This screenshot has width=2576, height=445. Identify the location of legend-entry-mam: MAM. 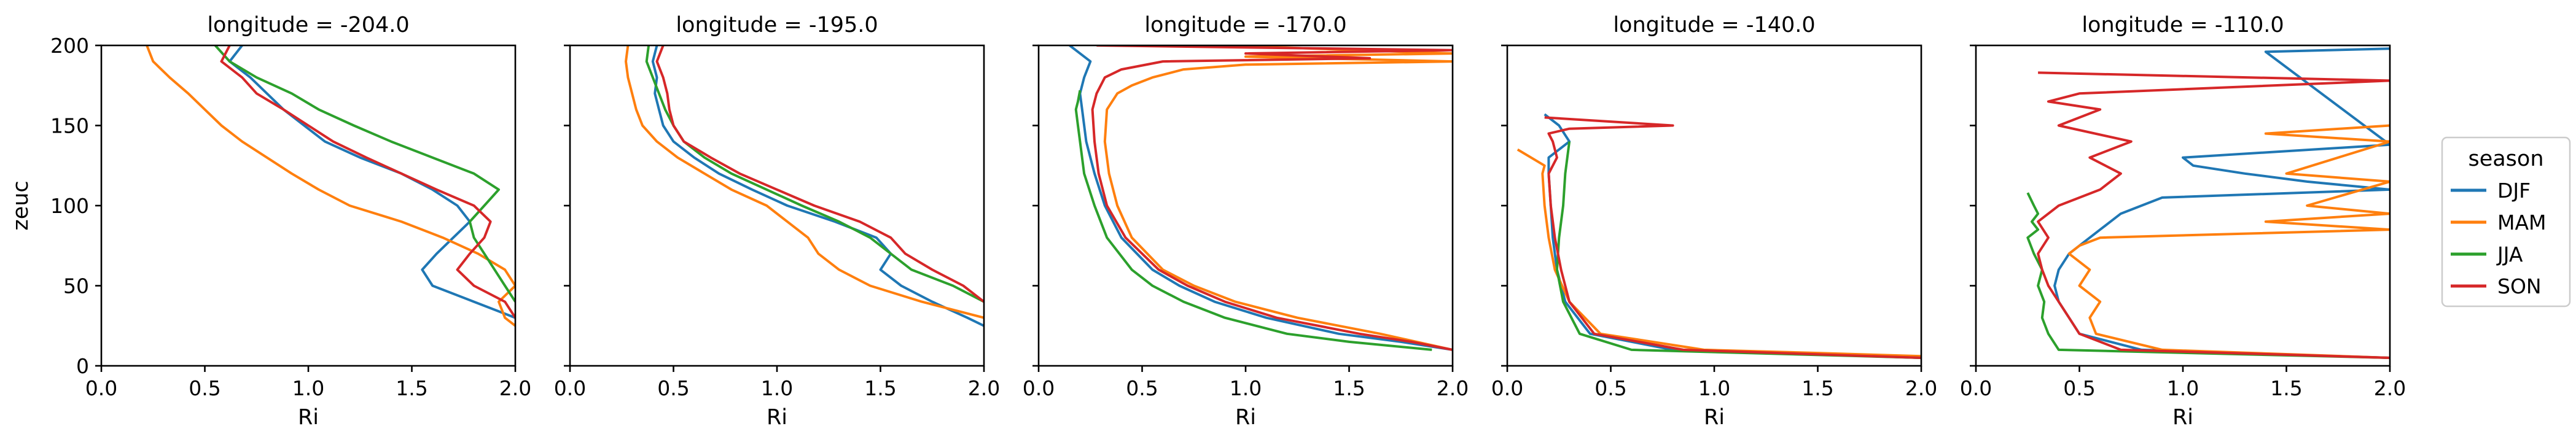
(2499, 222).